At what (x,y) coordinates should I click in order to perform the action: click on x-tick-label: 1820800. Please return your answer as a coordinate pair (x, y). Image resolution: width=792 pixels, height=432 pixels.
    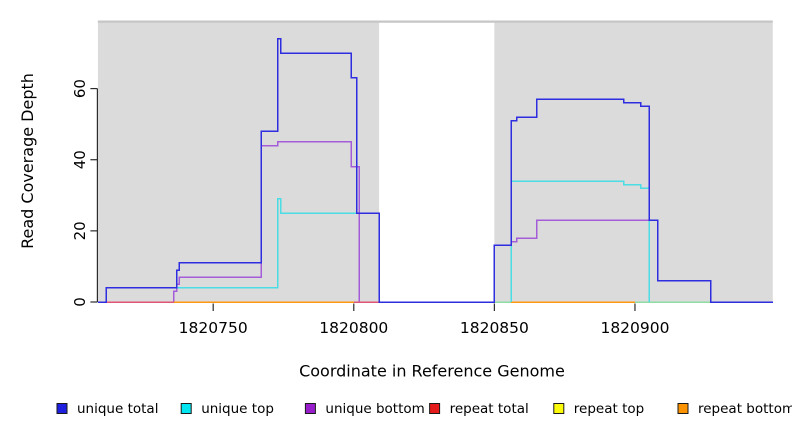
    Looking at the image, I should click on (353, 328).